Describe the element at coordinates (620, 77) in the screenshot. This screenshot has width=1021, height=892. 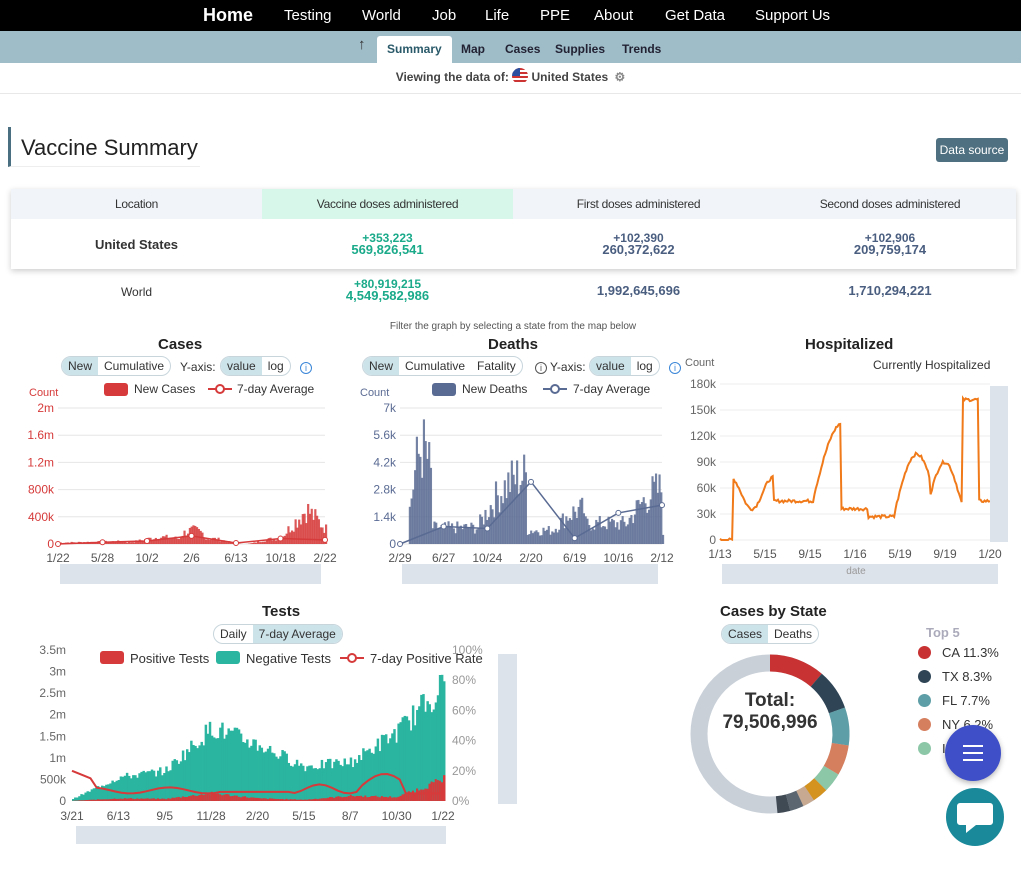
I see `gear-icon: ⚙` at that location.